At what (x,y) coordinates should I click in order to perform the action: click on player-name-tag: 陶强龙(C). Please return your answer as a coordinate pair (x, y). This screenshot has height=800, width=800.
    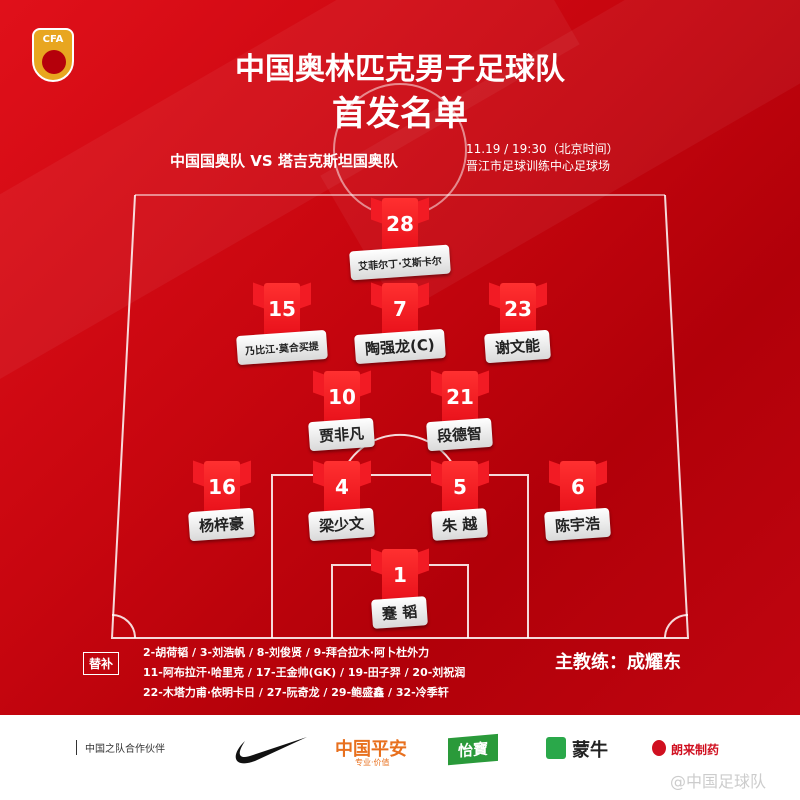
    Looking at the image, I should click on (400, 346).